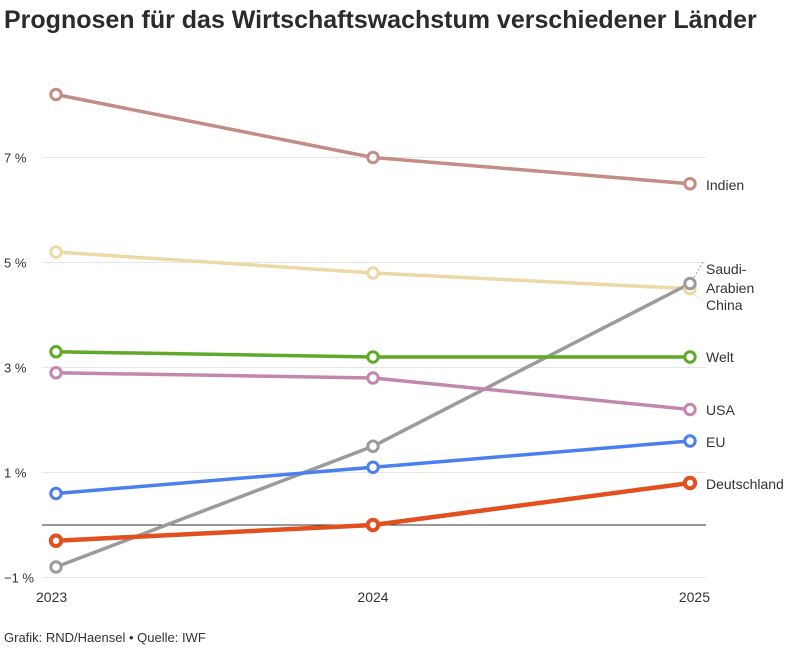 The height and width of the screenshot is (652, 800). What do you see at coordinates (724, 305) in the screenshot?
I see `label-china: China` at bounding box center [724, 305].